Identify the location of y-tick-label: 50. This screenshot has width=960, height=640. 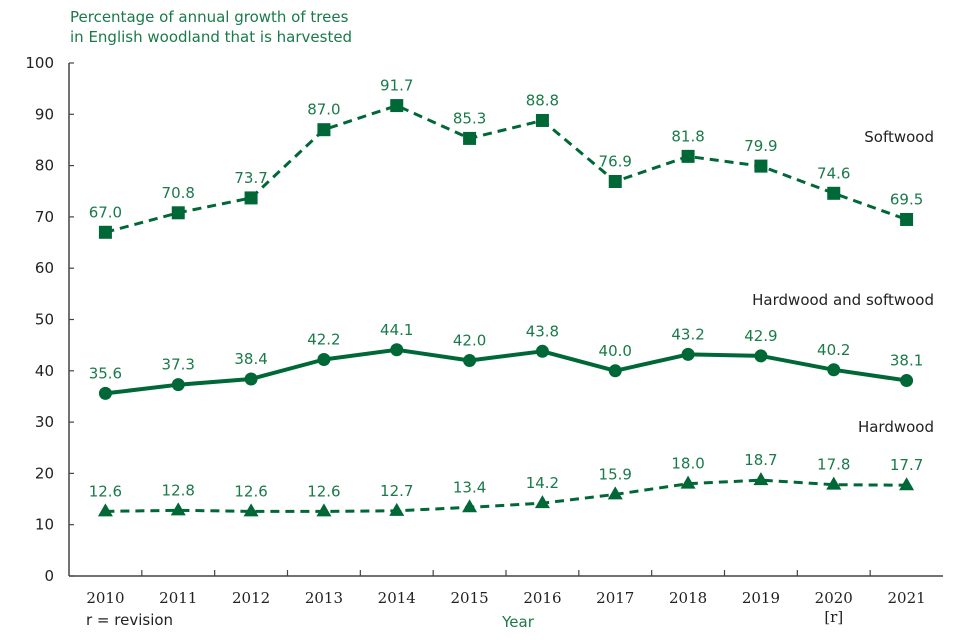
(44, 320).